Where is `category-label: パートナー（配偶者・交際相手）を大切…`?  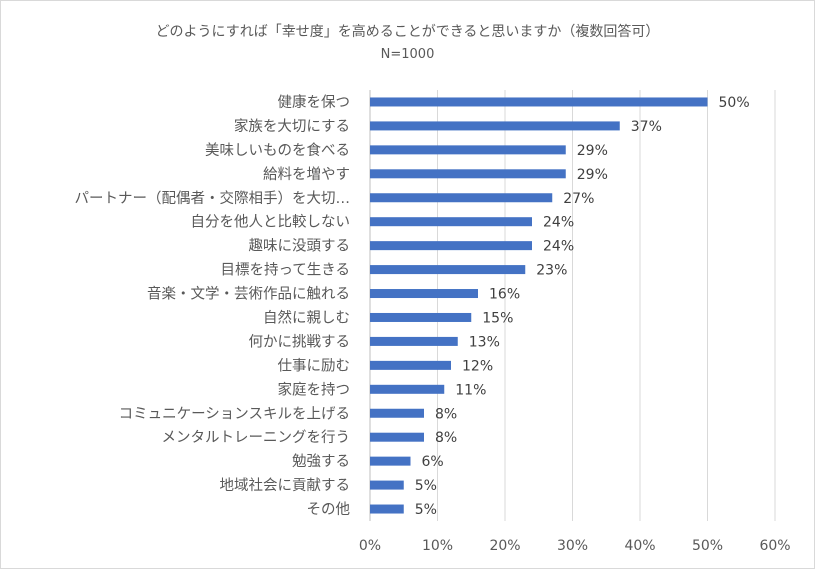
category-label: パートナー（配偶者・交際相手）を大切… is located at coordinates (213, 198).